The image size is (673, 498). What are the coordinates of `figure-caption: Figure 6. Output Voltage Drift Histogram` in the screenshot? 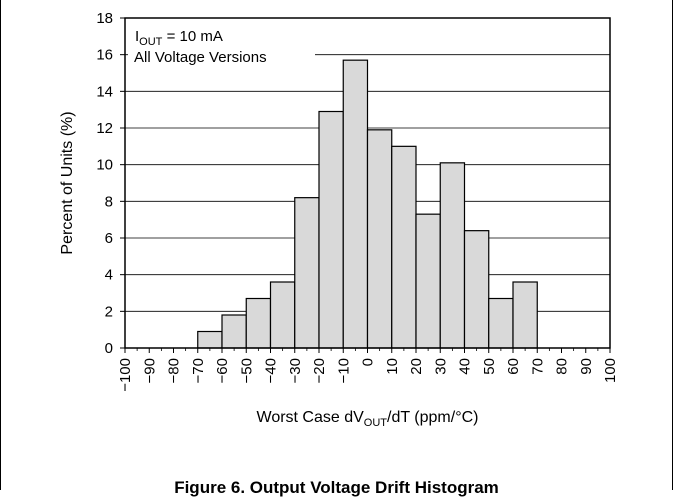 It's located at (336, 487).